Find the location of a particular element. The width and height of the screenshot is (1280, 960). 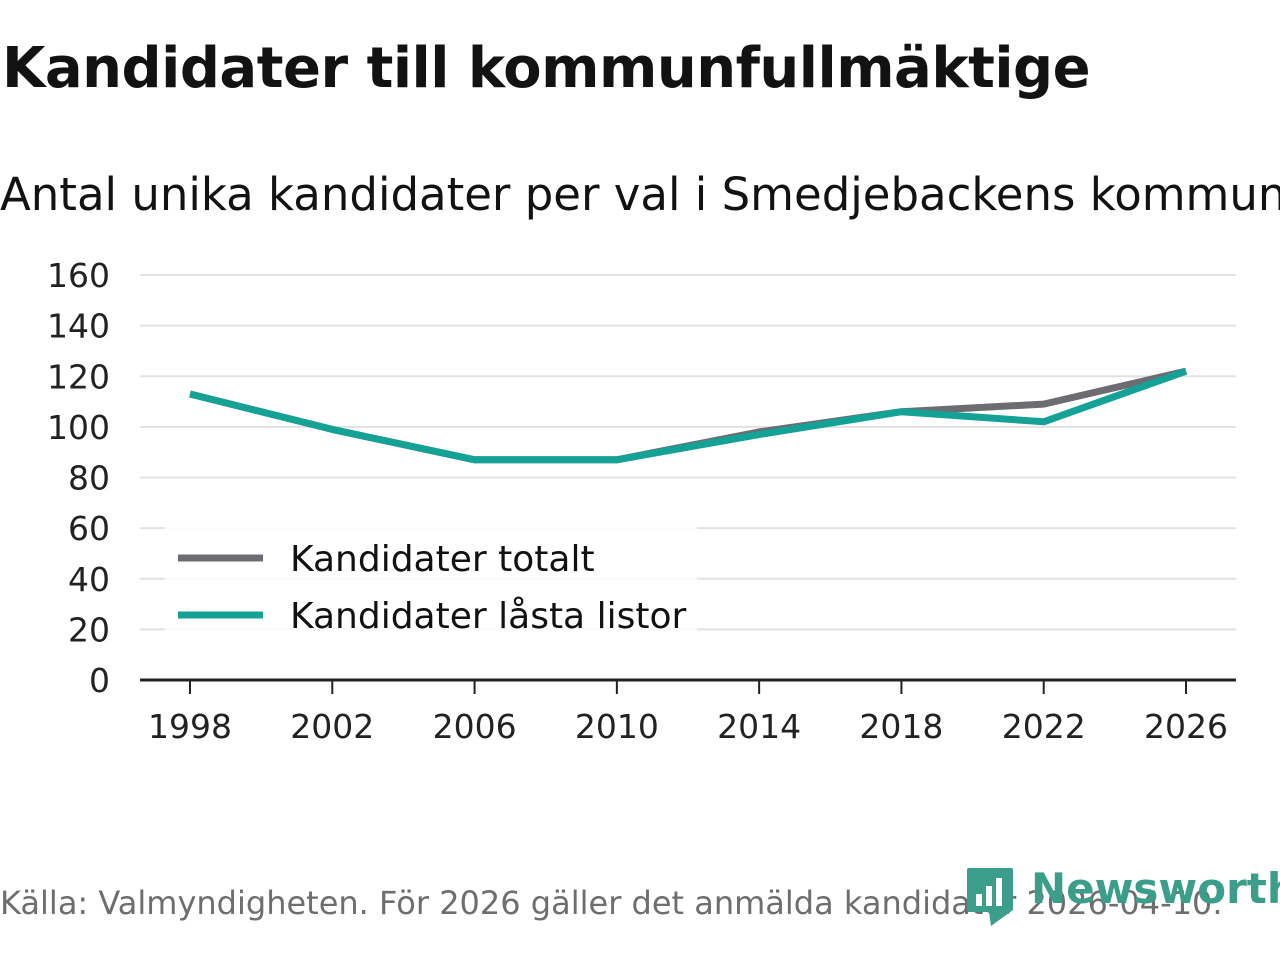

x-tick-label-2010: 2010 is located at coordinates (617, 726).